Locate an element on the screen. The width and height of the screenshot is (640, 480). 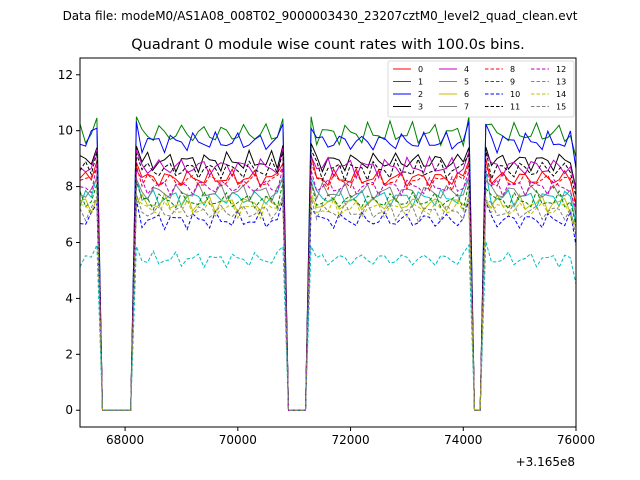
legend-label-6: 6 is located at coordinates (466, 94).